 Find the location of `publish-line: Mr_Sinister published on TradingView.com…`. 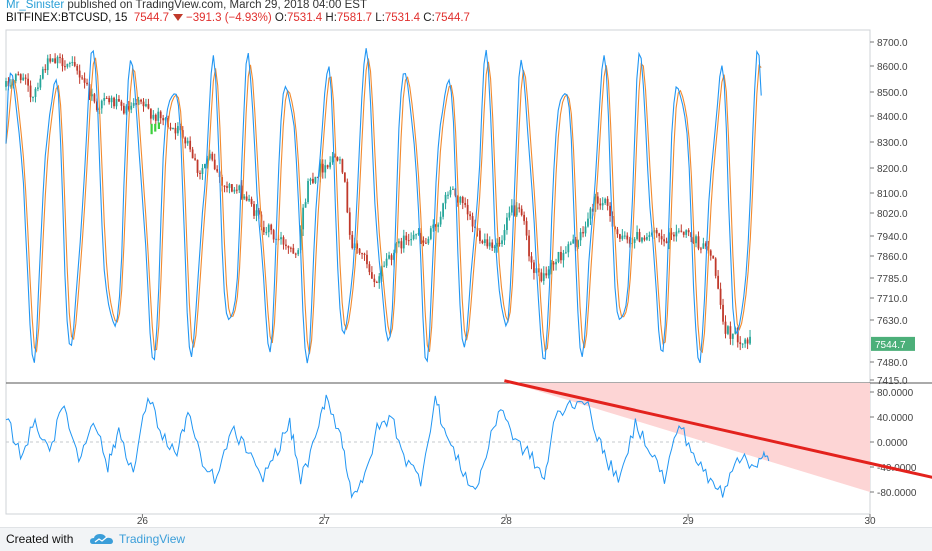

publish-line: Mr_Sinister published on TradingView.com… is located at coordinates (186, 5).